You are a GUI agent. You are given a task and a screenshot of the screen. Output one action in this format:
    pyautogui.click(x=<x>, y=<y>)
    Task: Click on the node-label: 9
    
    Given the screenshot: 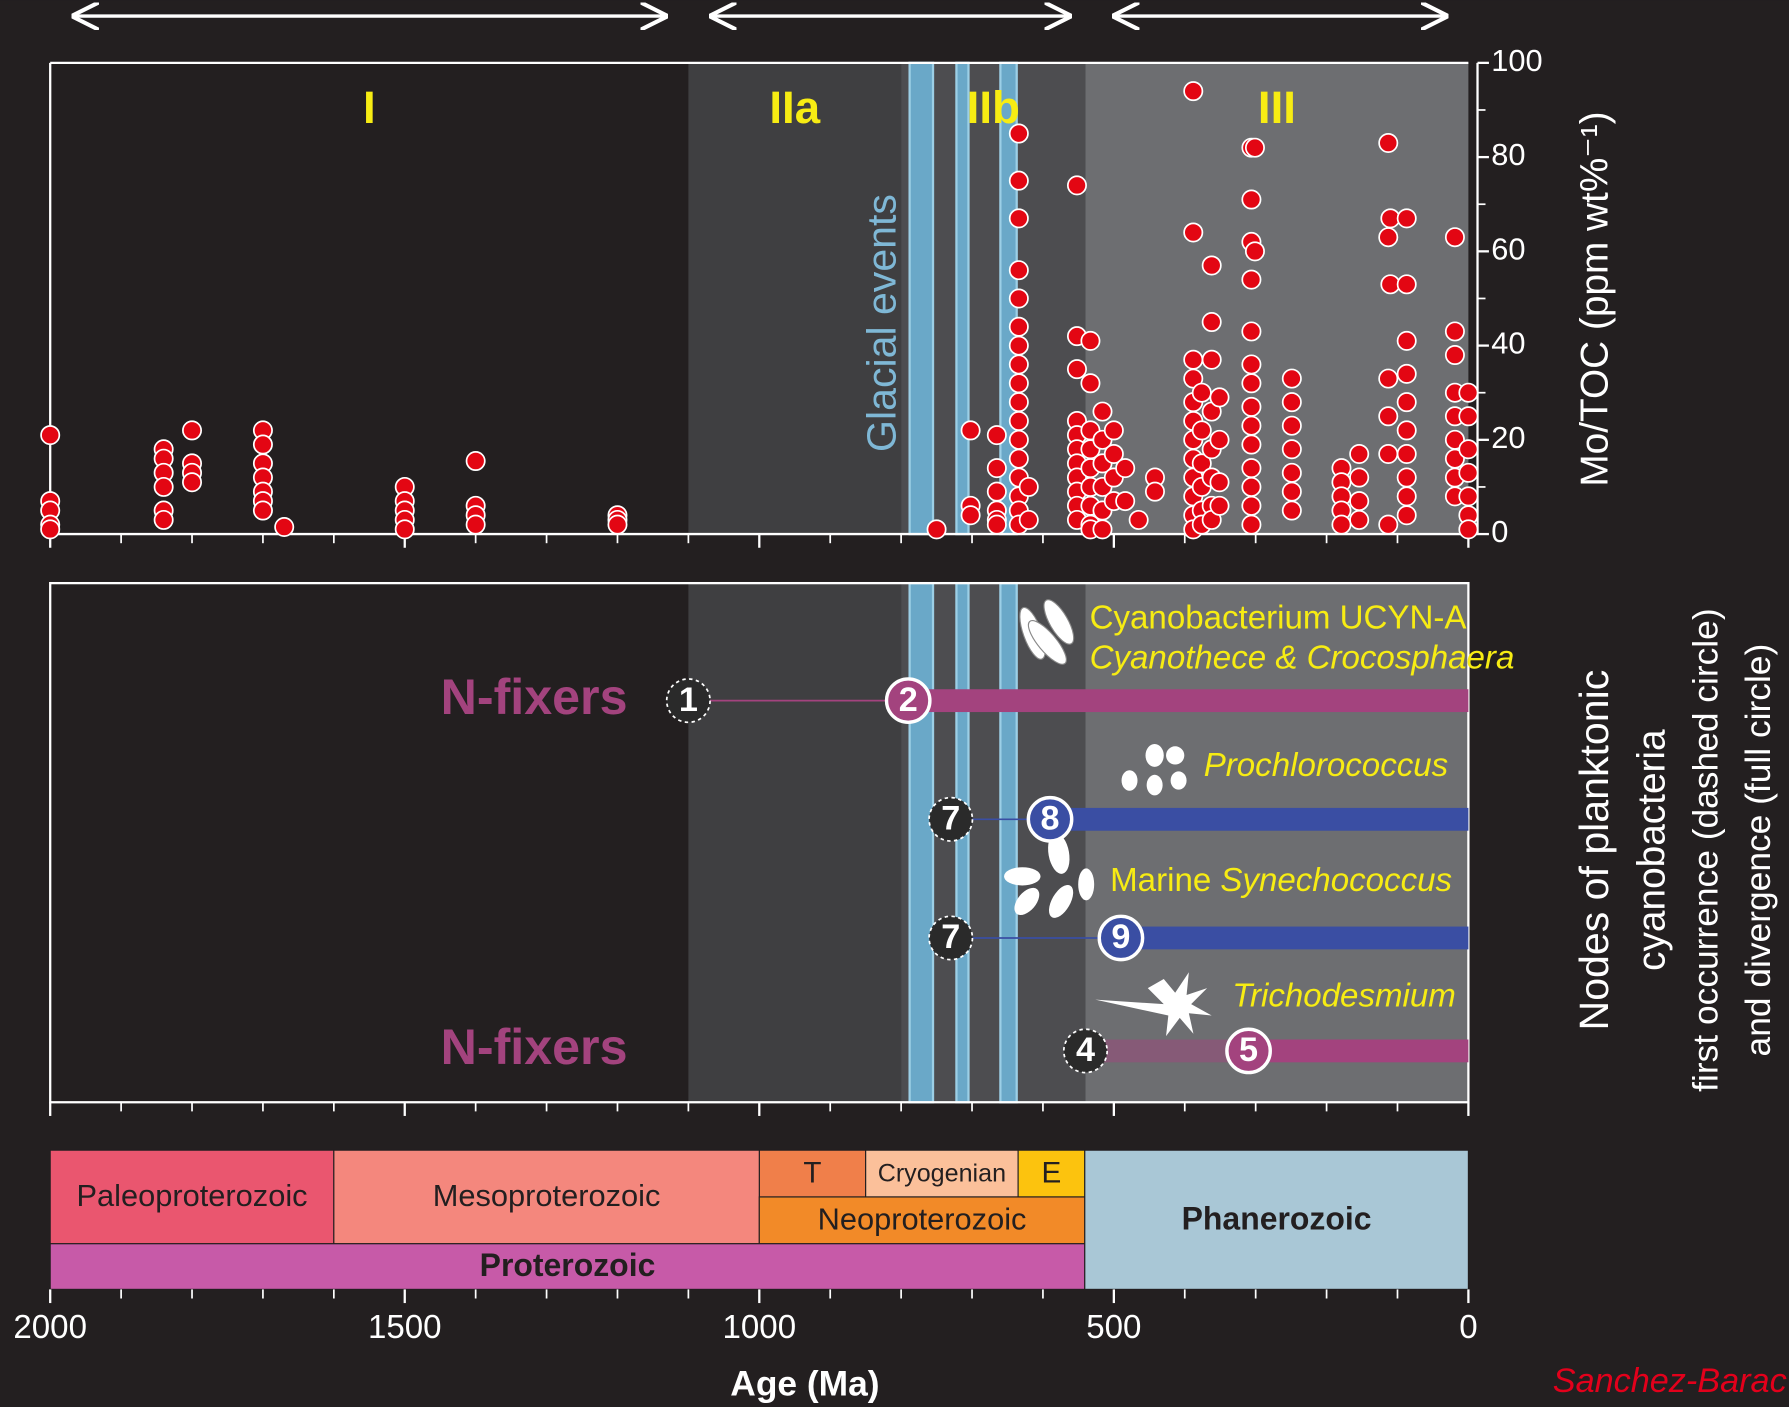 What is the action you would take?
    pyautogui.click(x=1120, y=937)
    